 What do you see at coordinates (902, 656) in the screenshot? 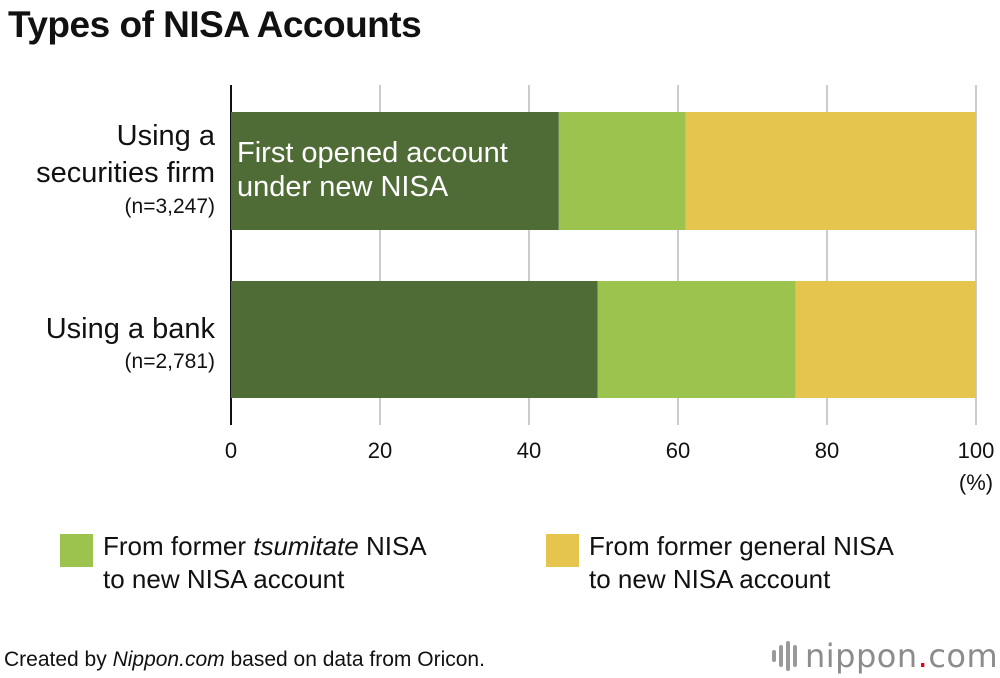
I see `logo-wordmark: nippon.com` at bounding box center [902, 656].